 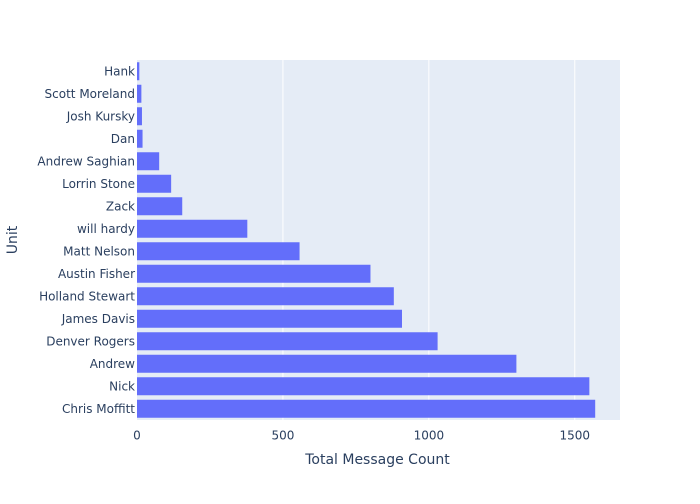 What do you see at coordinates (218, 251) in the screenshot?
I see `bar-matt-nelson` at bounding box center [218, 251].